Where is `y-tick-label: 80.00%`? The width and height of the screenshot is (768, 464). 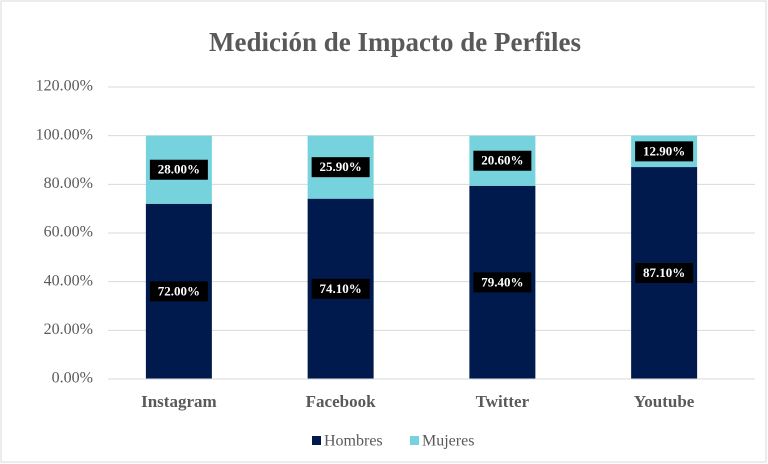
y-tick-label: 80.00% is located at coordinates (68, 183).